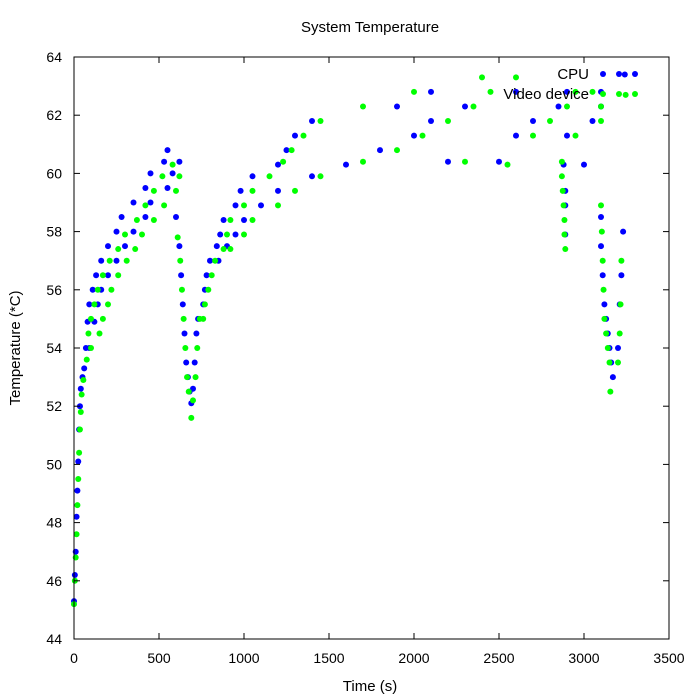 This screenshot has height=700, width=700. What do you see at coordinates (159, 658) in the screenshot?
I see `x-tick-label: 500` at bounding box center [159, 658].